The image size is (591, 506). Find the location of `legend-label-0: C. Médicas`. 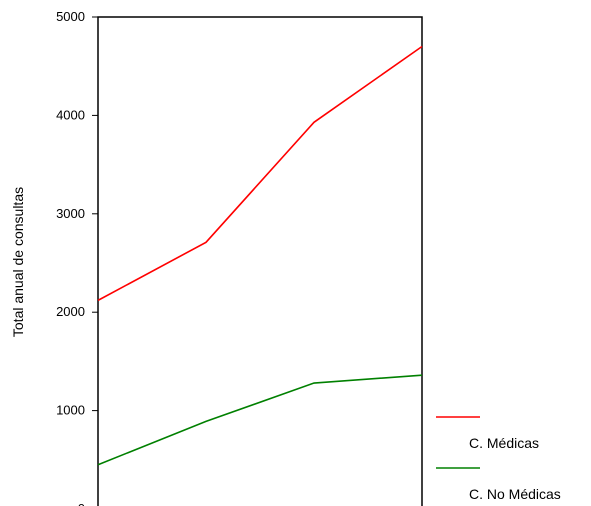

legend-label-0: C. Médicas is located at coordinates (504, 443).